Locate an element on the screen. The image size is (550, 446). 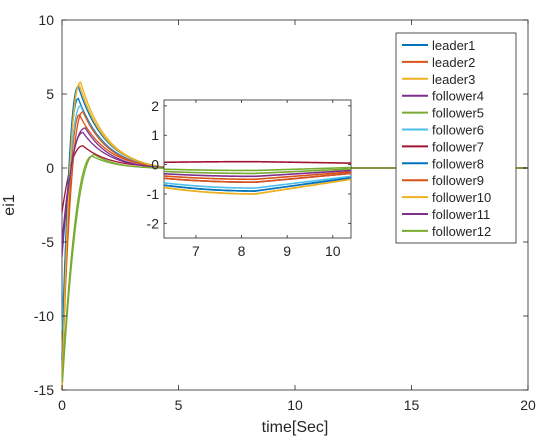
inset-series-lines is located at coordinates (257, 177).